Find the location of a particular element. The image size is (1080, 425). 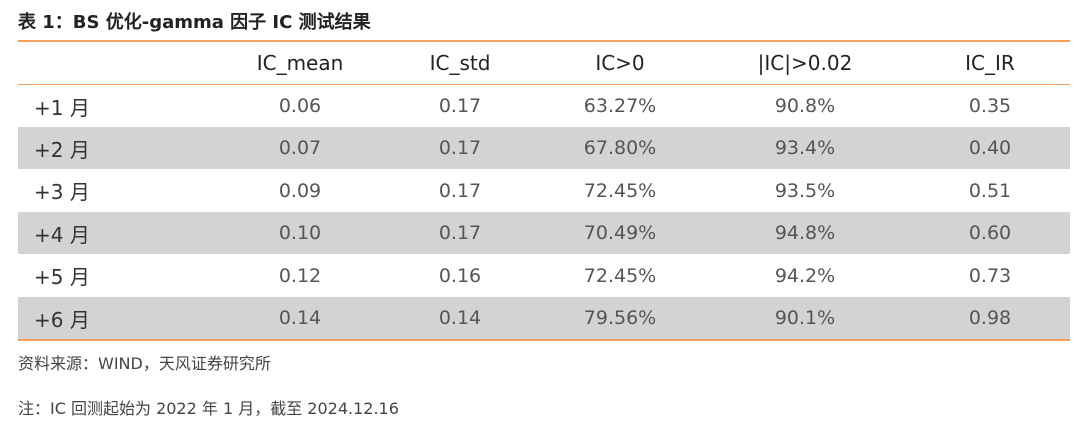

cell: 0.16 is located at coordinates (460, 275).